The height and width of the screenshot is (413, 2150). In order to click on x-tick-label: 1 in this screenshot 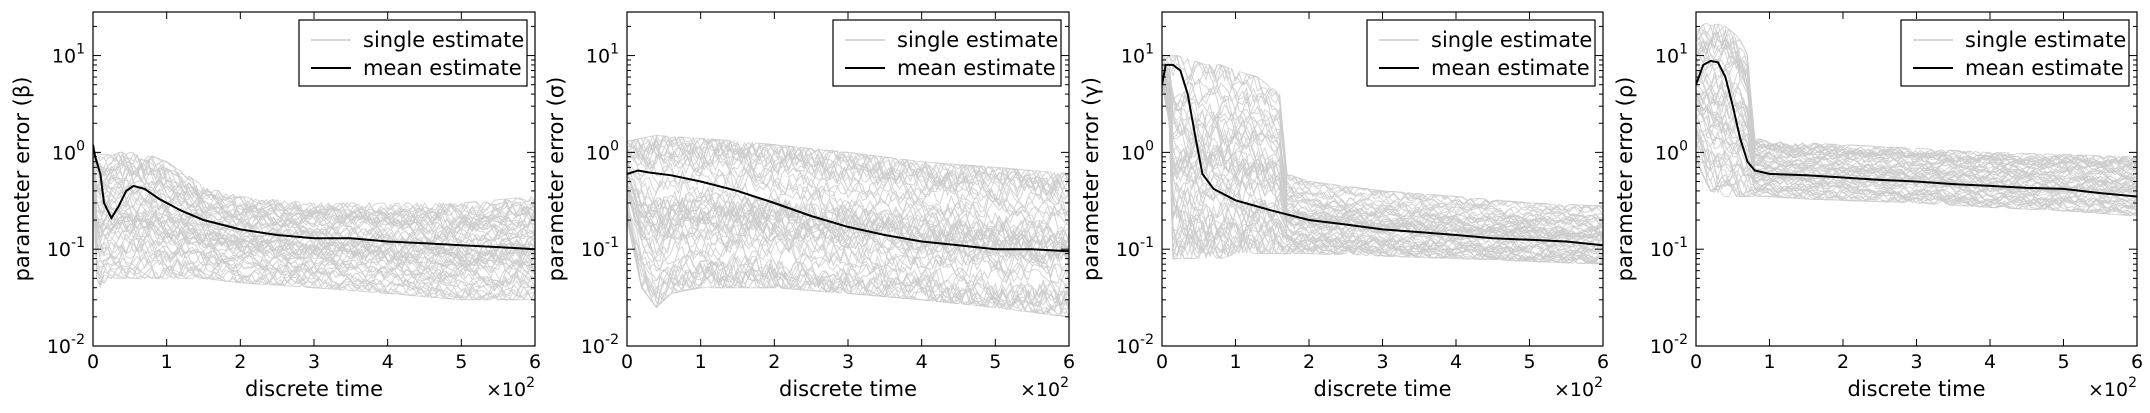, I will do `click(1769, 362)`.